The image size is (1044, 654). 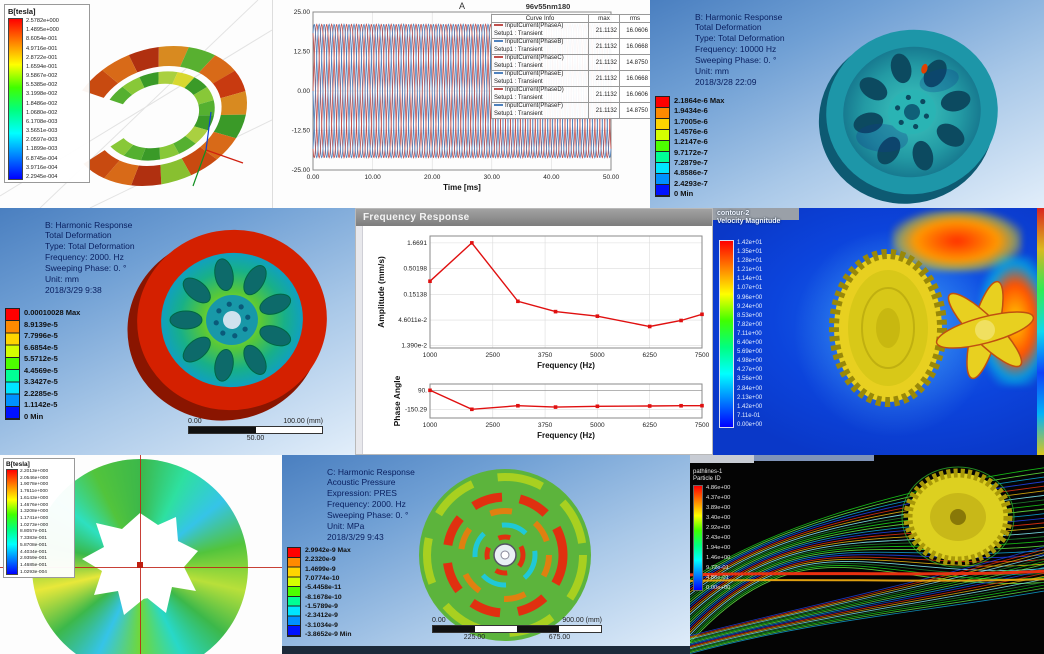 I want to click on legend-value: 1.7005e-6, so click(x=691, y=121).